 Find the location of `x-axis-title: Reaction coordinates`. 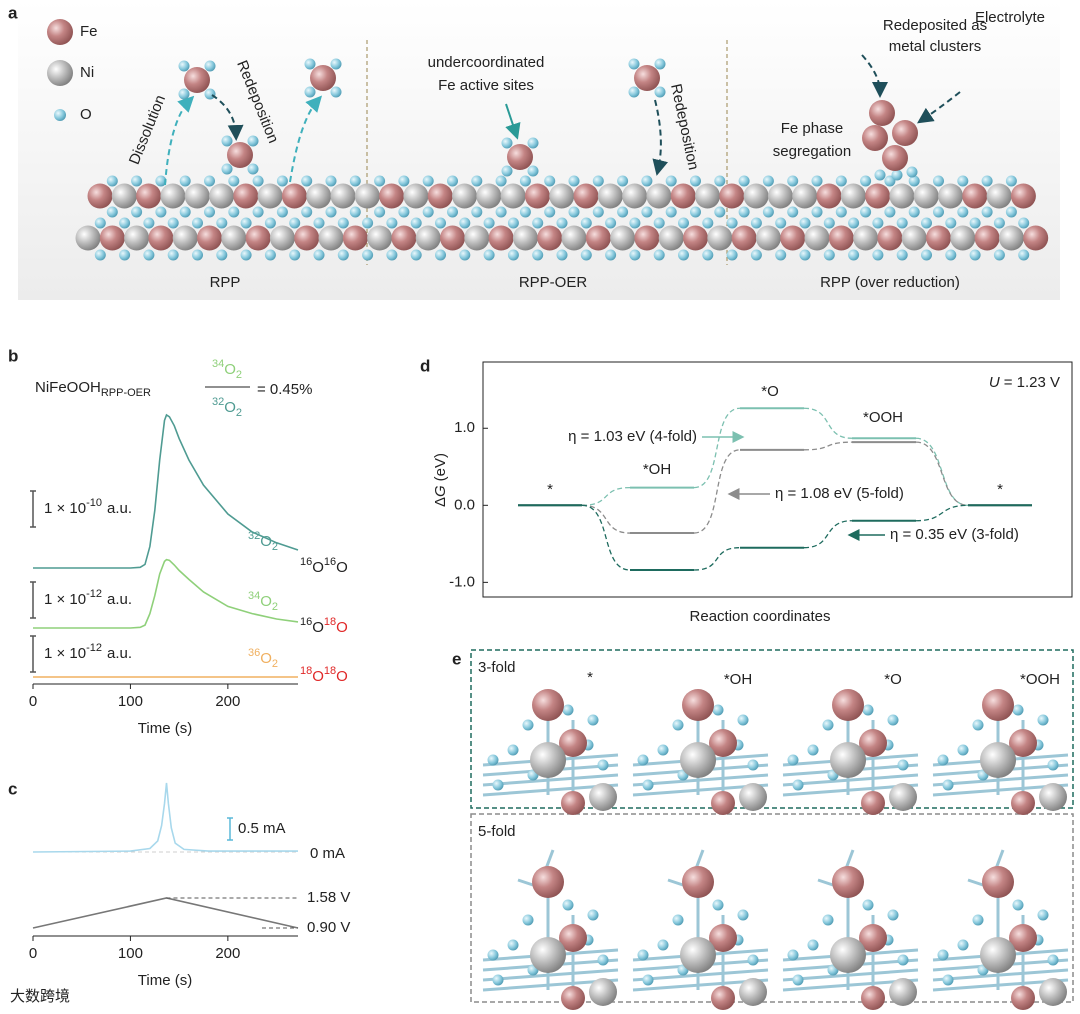

x-axis-title: Reaction coordinates is located at coordinates (760, 616).